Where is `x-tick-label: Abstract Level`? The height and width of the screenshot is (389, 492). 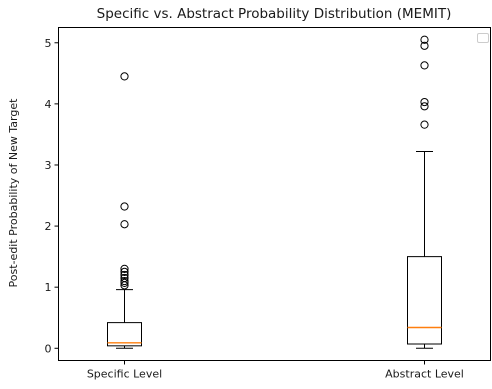 x-tick-label: Abstract Level is located at coordinates (424, 374).